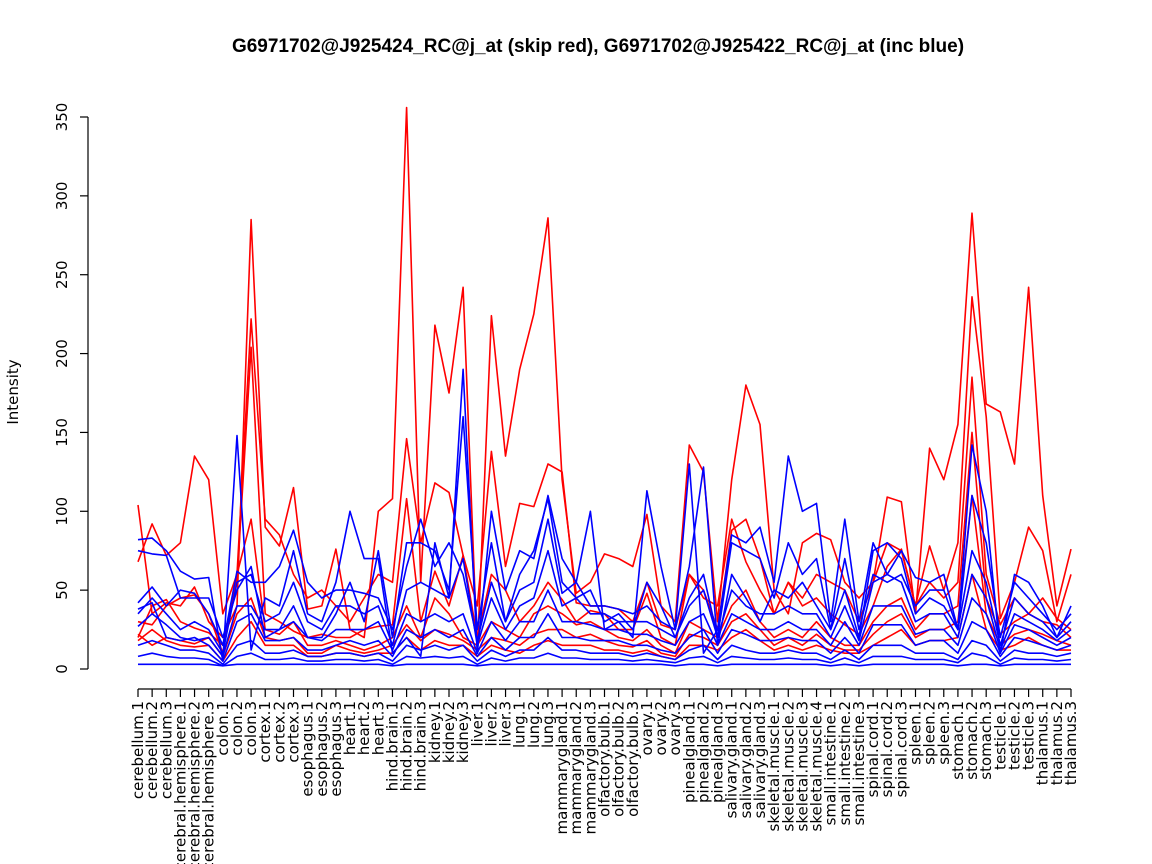 Image resolution: width=1152 pixels, height=864 pixels. Describe the element at coordinates (62, 196) in the screenshot. I see `y-tick-label: 300` at that location.